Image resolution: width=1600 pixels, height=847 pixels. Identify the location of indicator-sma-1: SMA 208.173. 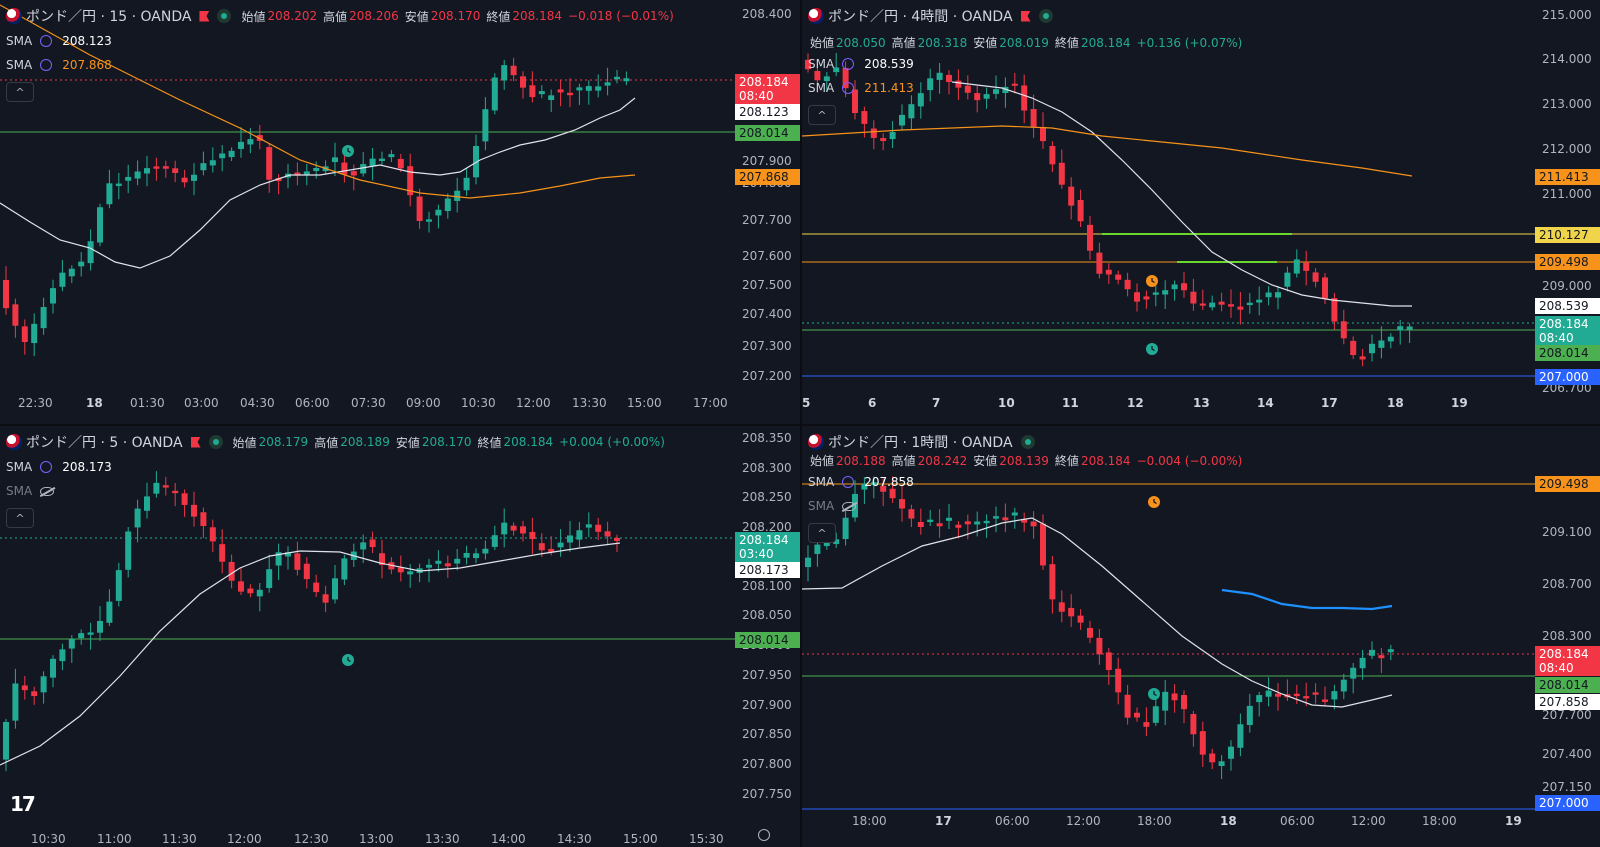
(59, 467).